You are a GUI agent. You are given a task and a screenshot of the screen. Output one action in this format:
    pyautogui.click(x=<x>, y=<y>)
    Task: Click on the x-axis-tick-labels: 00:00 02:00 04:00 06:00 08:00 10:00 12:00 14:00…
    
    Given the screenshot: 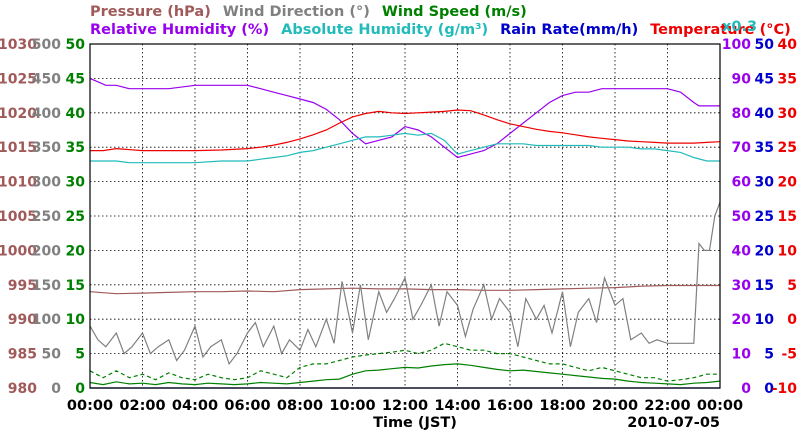 What is the action you would take?
    pyautogui.click(x=405, y=406)
    